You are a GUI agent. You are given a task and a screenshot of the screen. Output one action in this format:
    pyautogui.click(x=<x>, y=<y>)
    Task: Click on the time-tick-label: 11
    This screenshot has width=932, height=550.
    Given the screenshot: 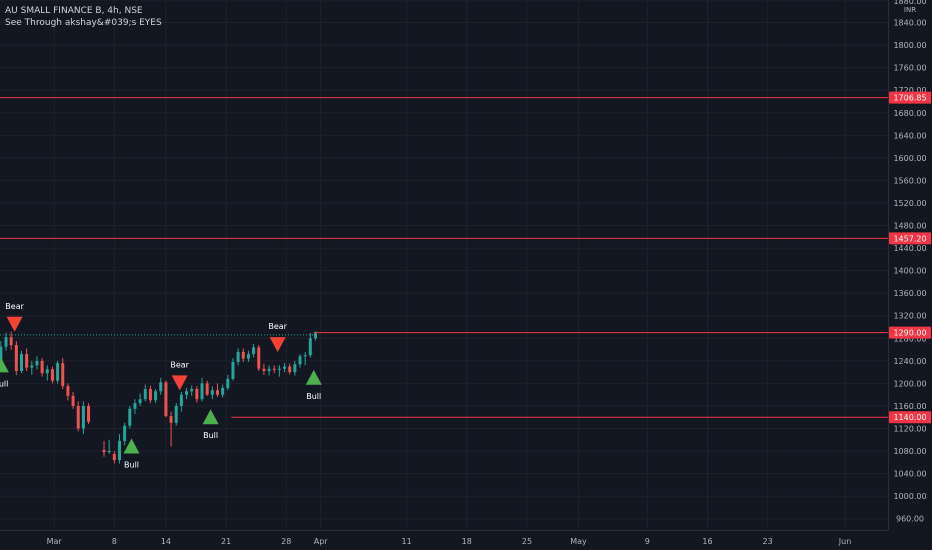 What is the action you would take?
    pyautogui.click(x=407, y=541)
    